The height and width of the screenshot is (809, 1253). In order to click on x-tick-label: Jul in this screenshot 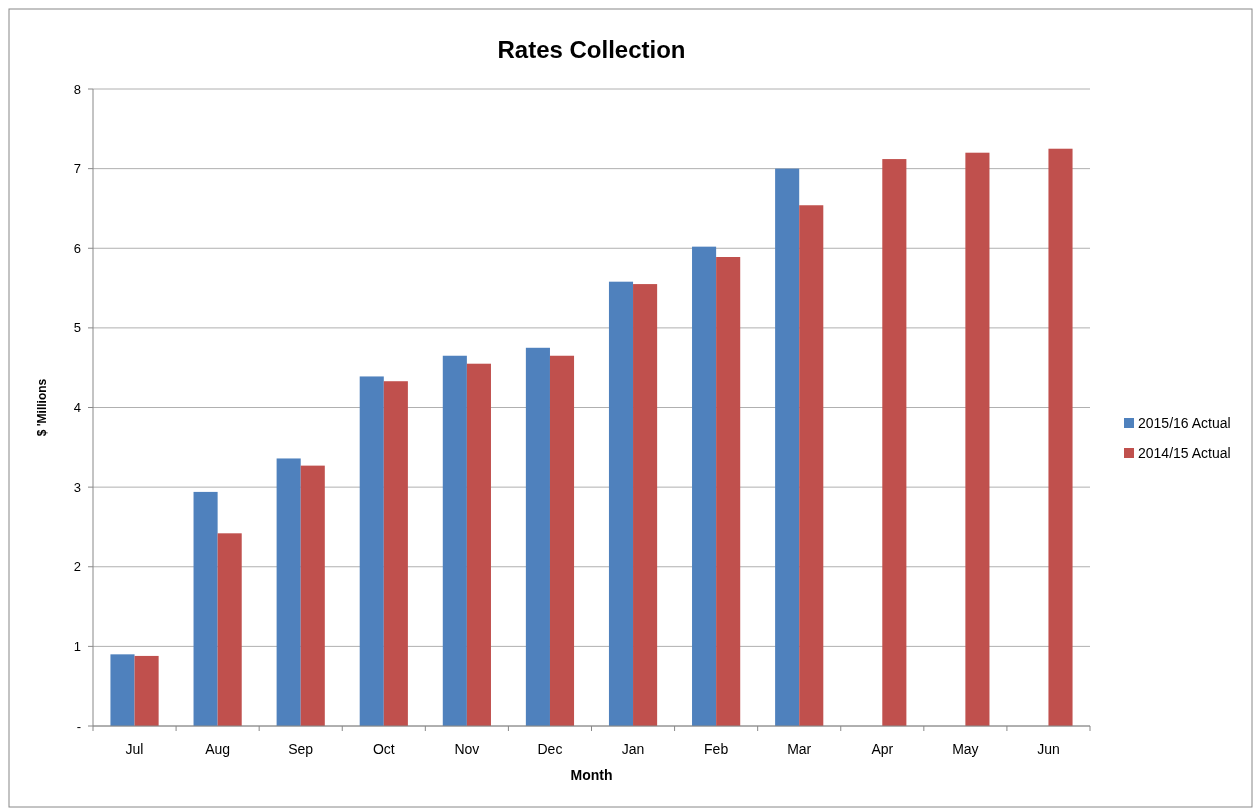, I will do `click(134, 749)`.